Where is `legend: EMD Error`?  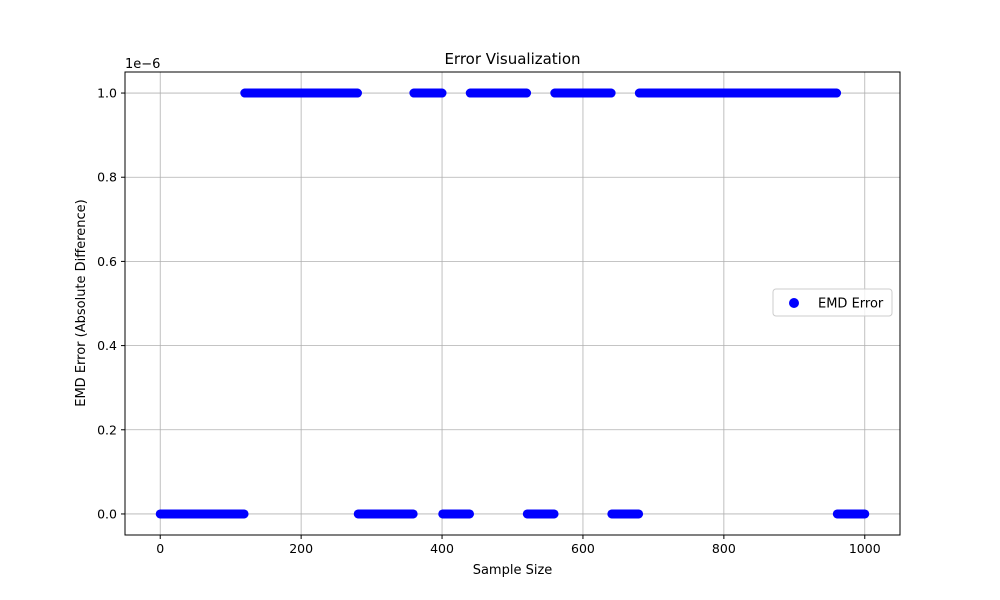 legend: EMD Error is located at coordinates (832, 302).